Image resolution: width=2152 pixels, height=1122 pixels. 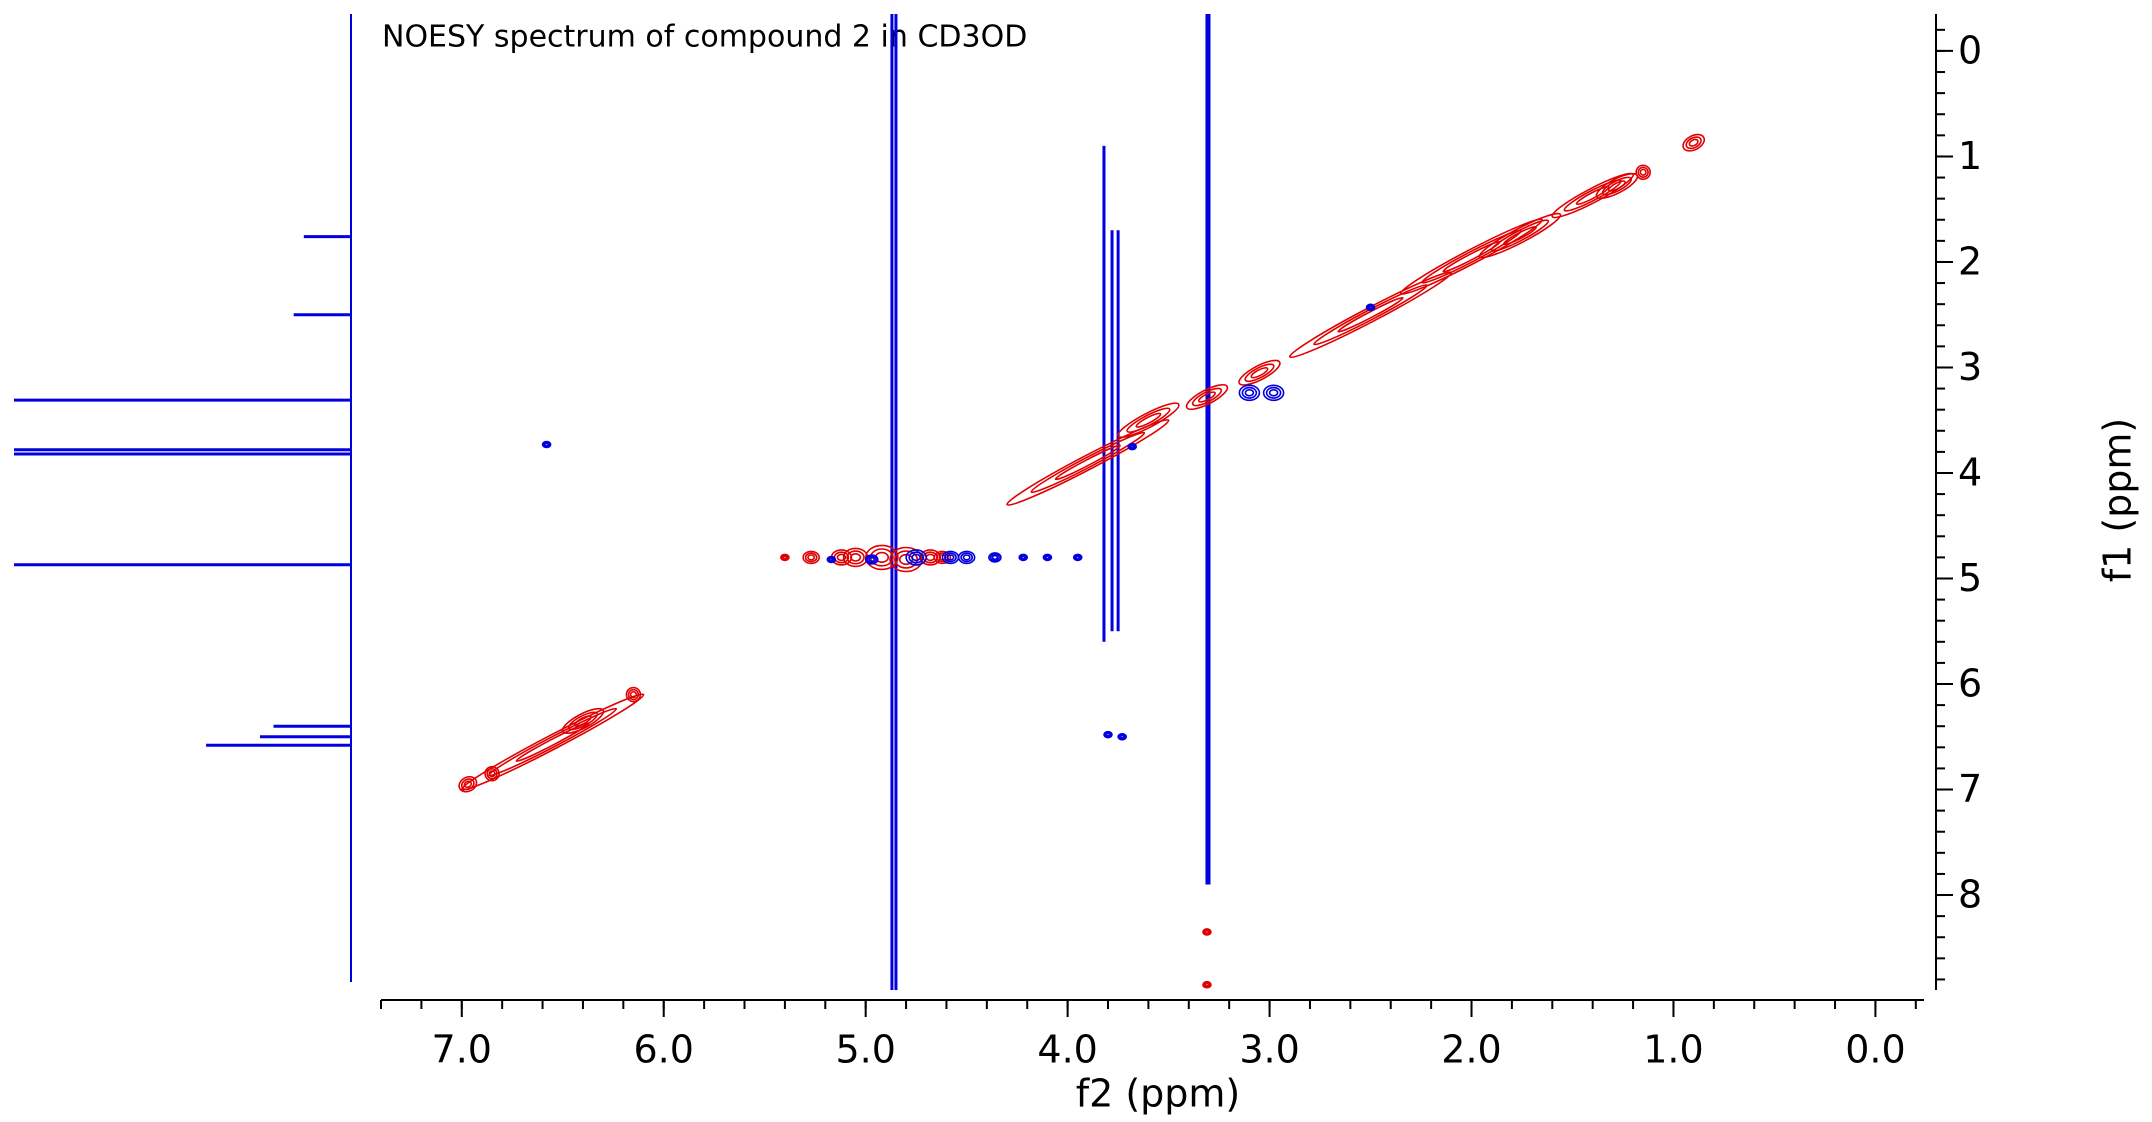 What do you see at coordinates (1970, 50) in the screenshot?
I see `y-tick-label: 0` at bounding box center [1970, 50].